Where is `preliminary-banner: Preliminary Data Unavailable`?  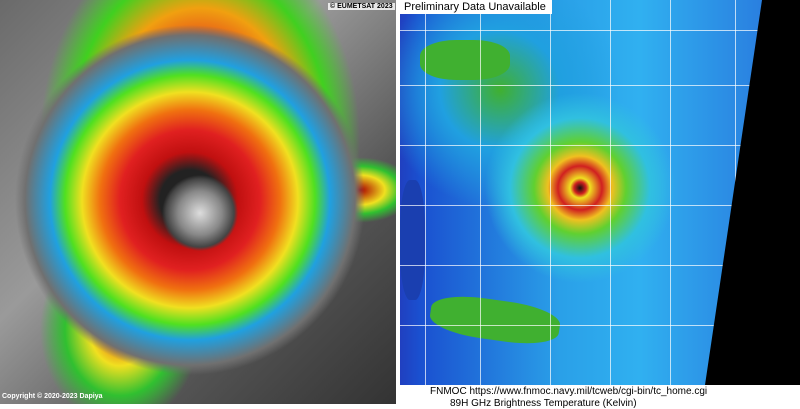
preliminary-banner: Preliminary Data Unavailable is located at coordinates (476, 7).